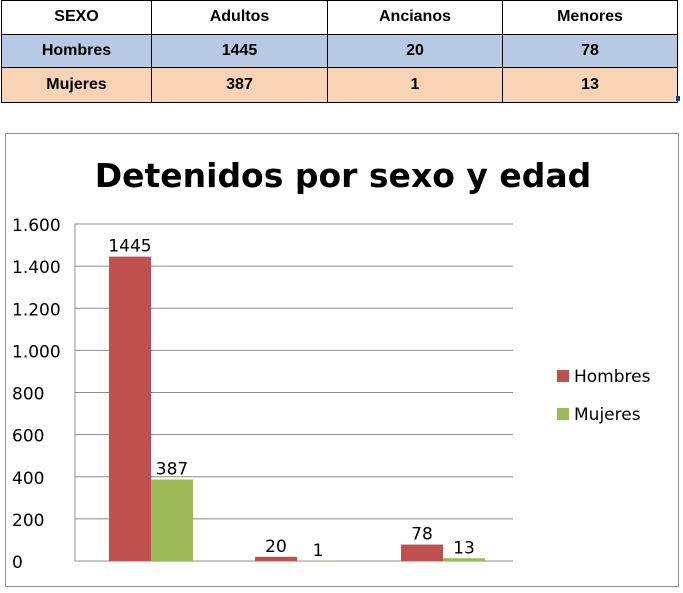 This screenshot has height=593, width=683. Describe the element at coordinates (28, 521) in the screenshot. I see `y-tick-label: 200` at that location.